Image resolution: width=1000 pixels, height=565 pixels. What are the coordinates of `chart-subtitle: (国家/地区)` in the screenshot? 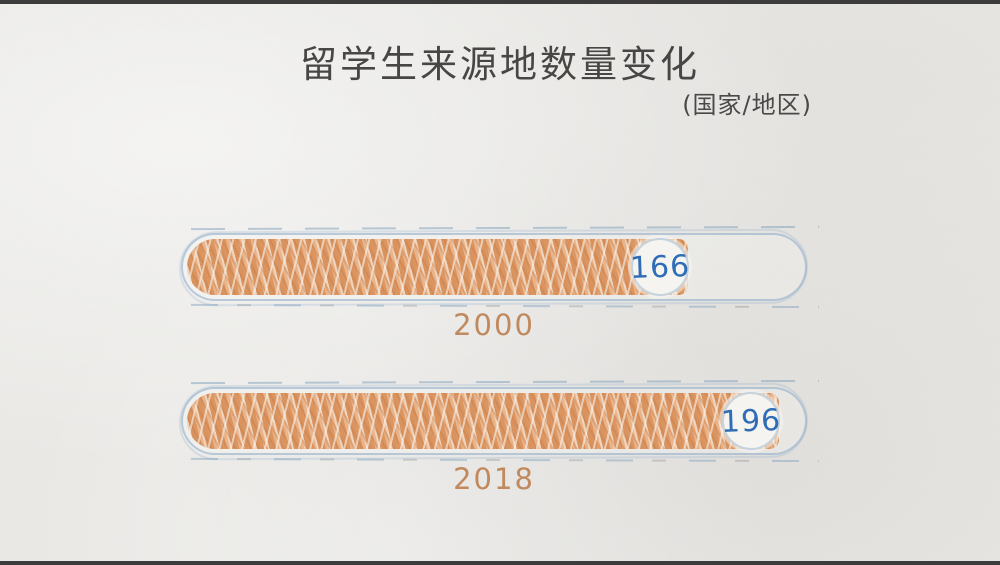 It's located at (747, 105).